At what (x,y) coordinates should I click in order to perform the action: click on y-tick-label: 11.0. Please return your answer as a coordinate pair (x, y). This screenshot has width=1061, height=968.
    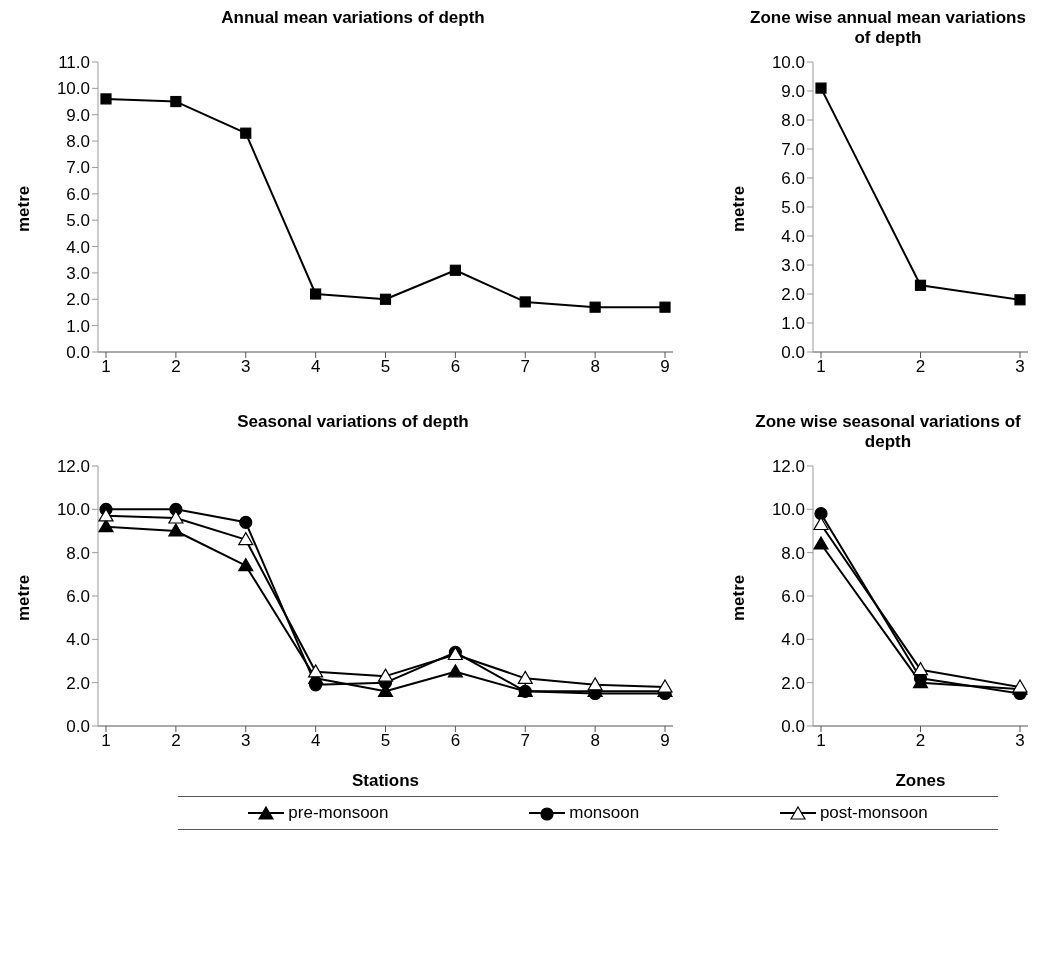
    Looking at the image, I should click on (74, 63).